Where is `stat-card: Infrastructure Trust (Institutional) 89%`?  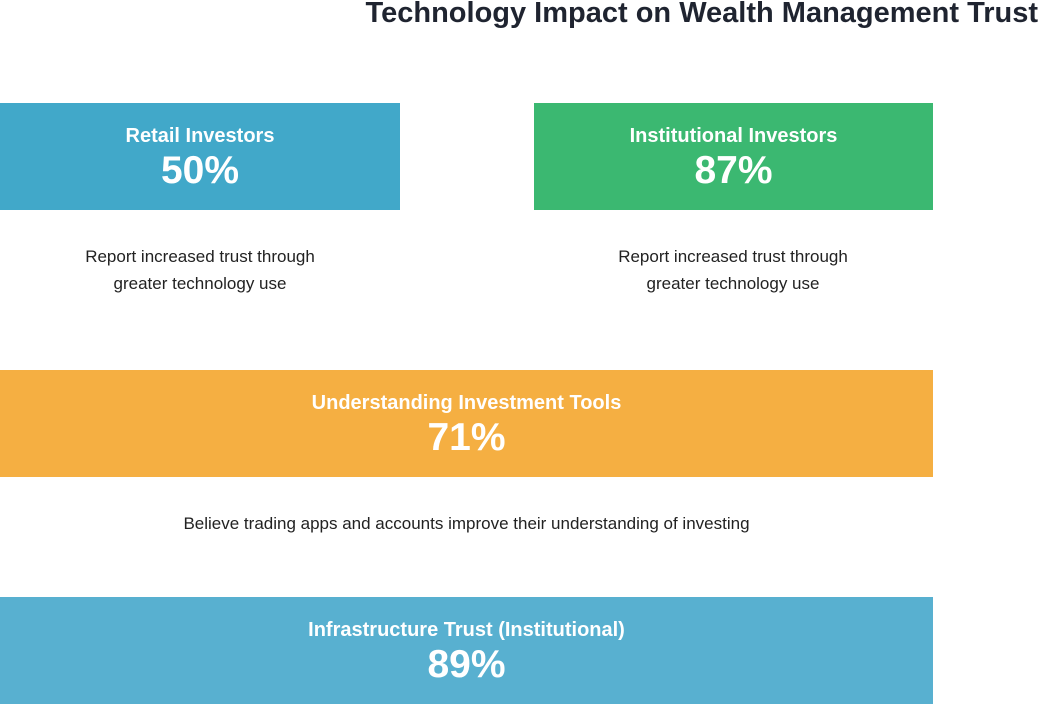
stat-card: Infrastructure Trust (Institutional) 89% is located at coordinates (466, 650).